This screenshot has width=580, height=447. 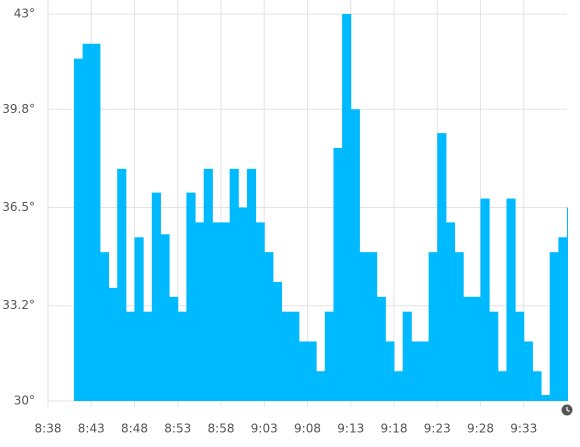 I want to click on y-tick-label: 39.8°, so click(x=18, y=109).